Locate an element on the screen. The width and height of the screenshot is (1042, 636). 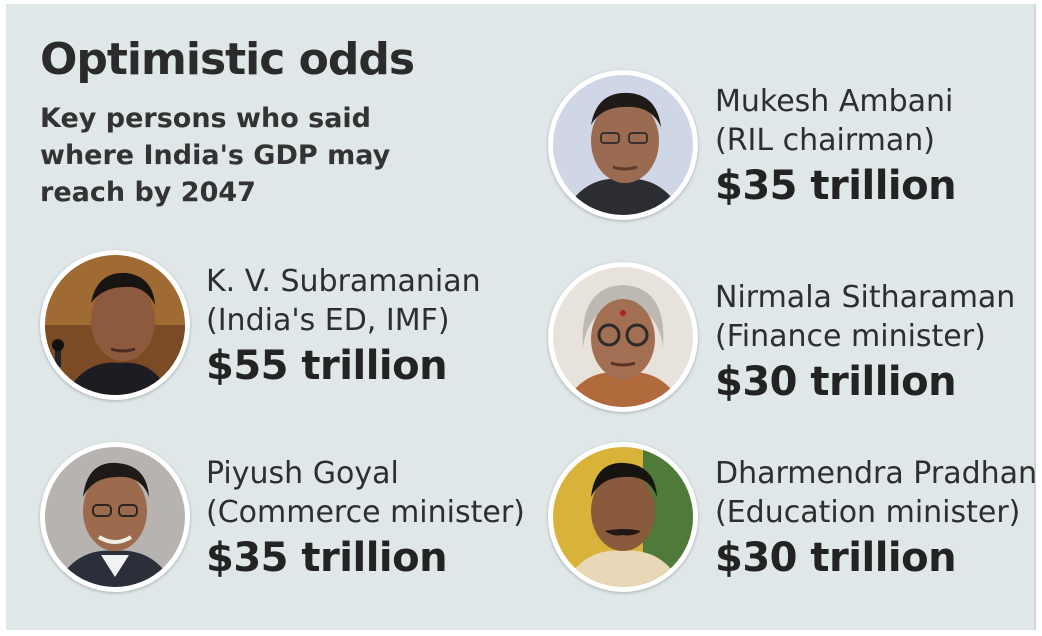
gdp-estimate: $55 trillion is located at coordinates (327, 366).